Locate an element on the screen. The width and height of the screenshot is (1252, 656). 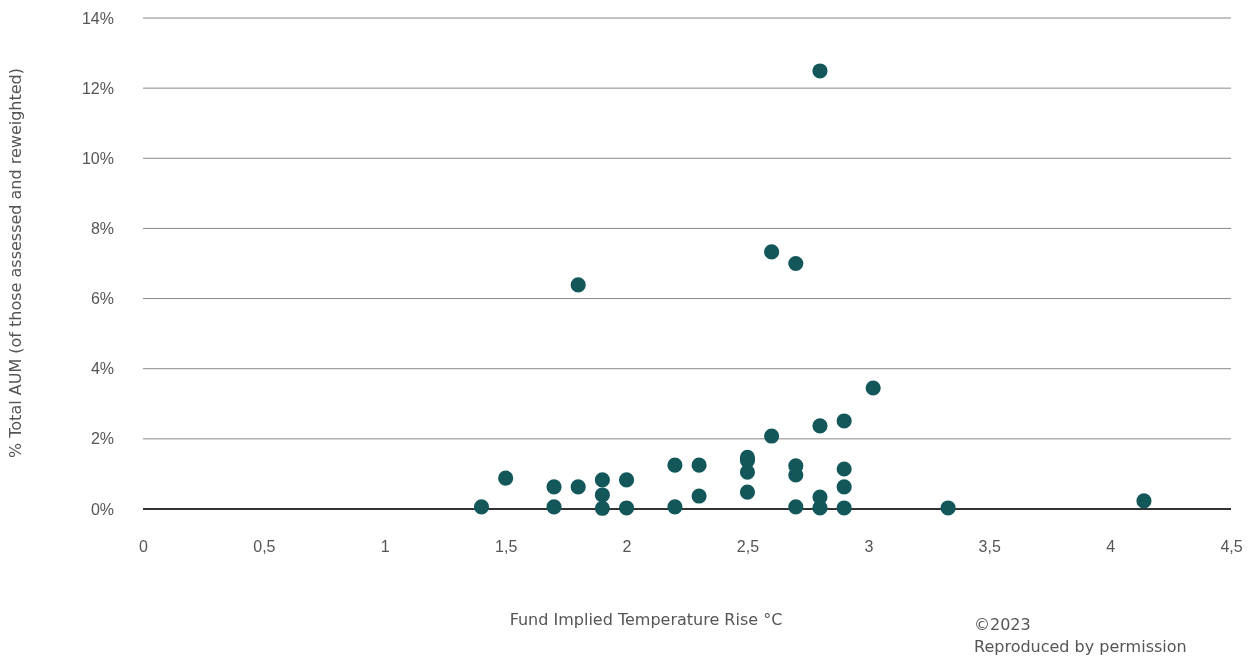
x-tick-label: 4 is located at coordinates (1111, 547).